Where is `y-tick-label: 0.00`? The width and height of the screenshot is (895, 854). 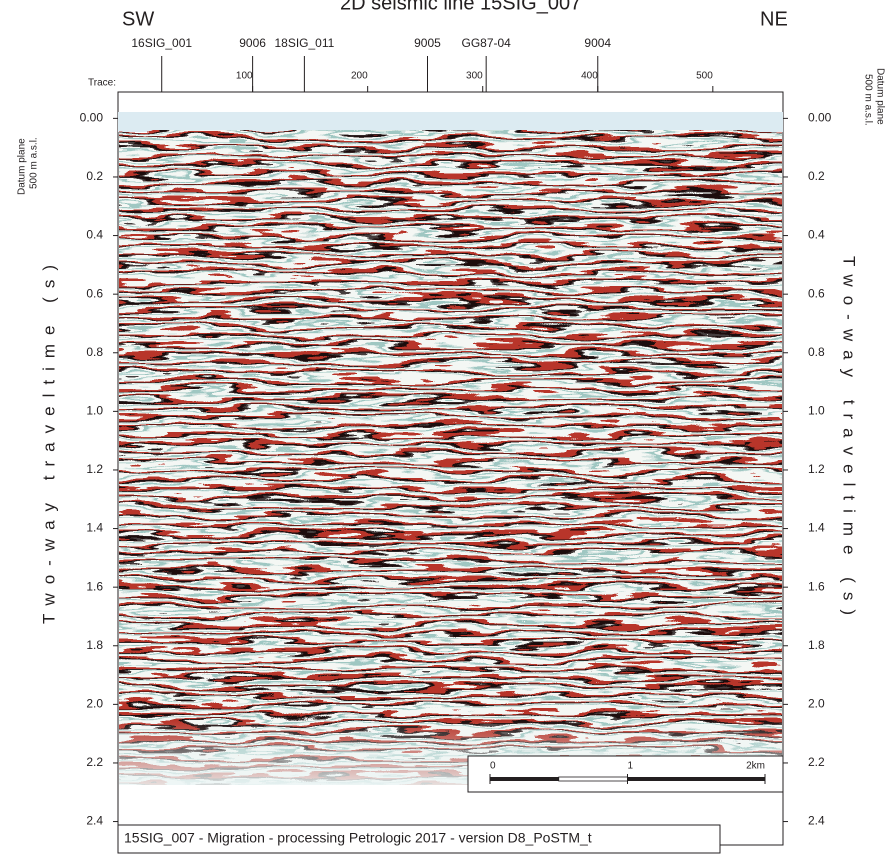 y-tick-label: 0.00 is located at coordinates (92, 118).